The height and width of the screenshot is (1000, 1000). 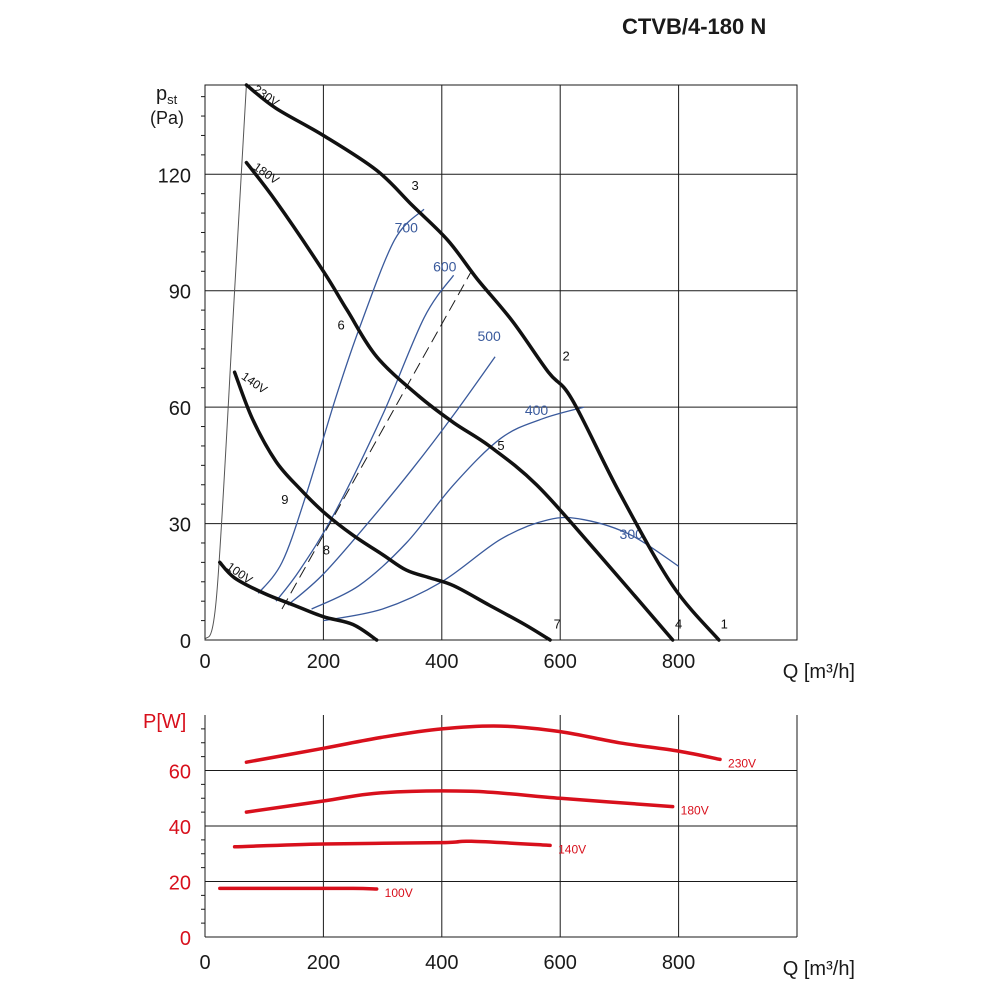 I want to click on point-label-5: 5, so click(x=500, y=445).